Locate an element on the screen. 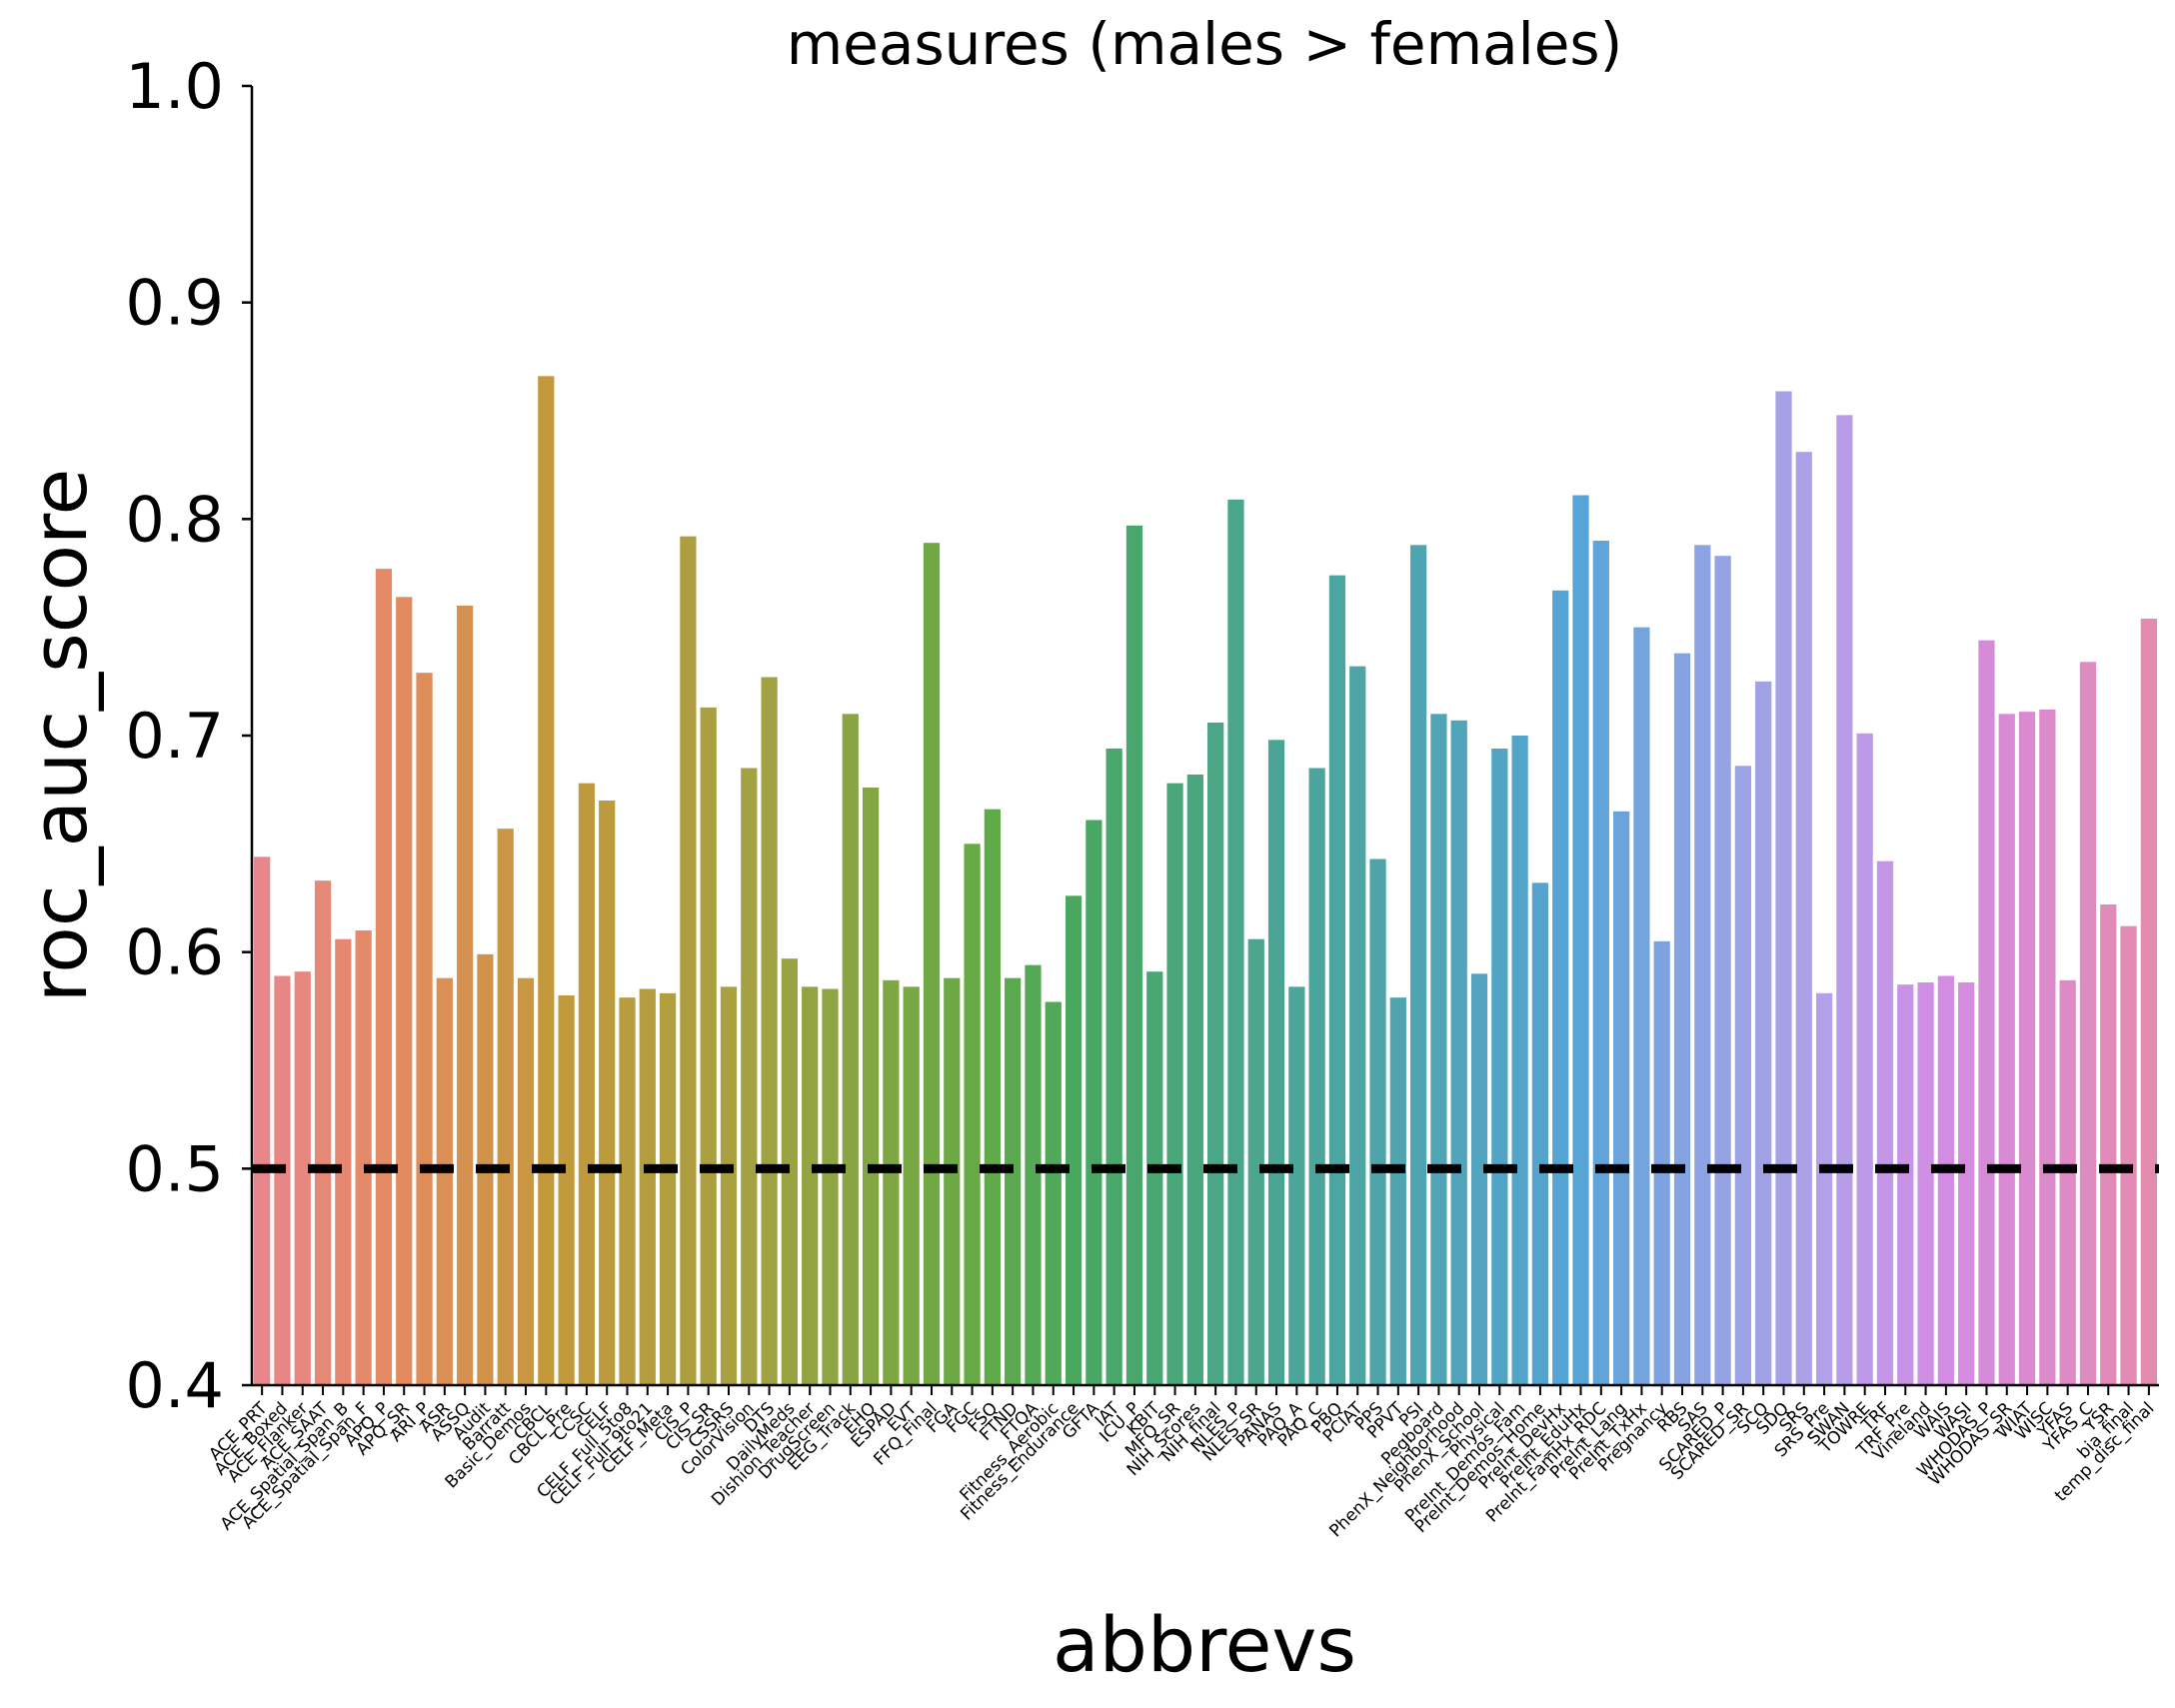  bar-TOWRE is located at coordinates (1864, 1059).